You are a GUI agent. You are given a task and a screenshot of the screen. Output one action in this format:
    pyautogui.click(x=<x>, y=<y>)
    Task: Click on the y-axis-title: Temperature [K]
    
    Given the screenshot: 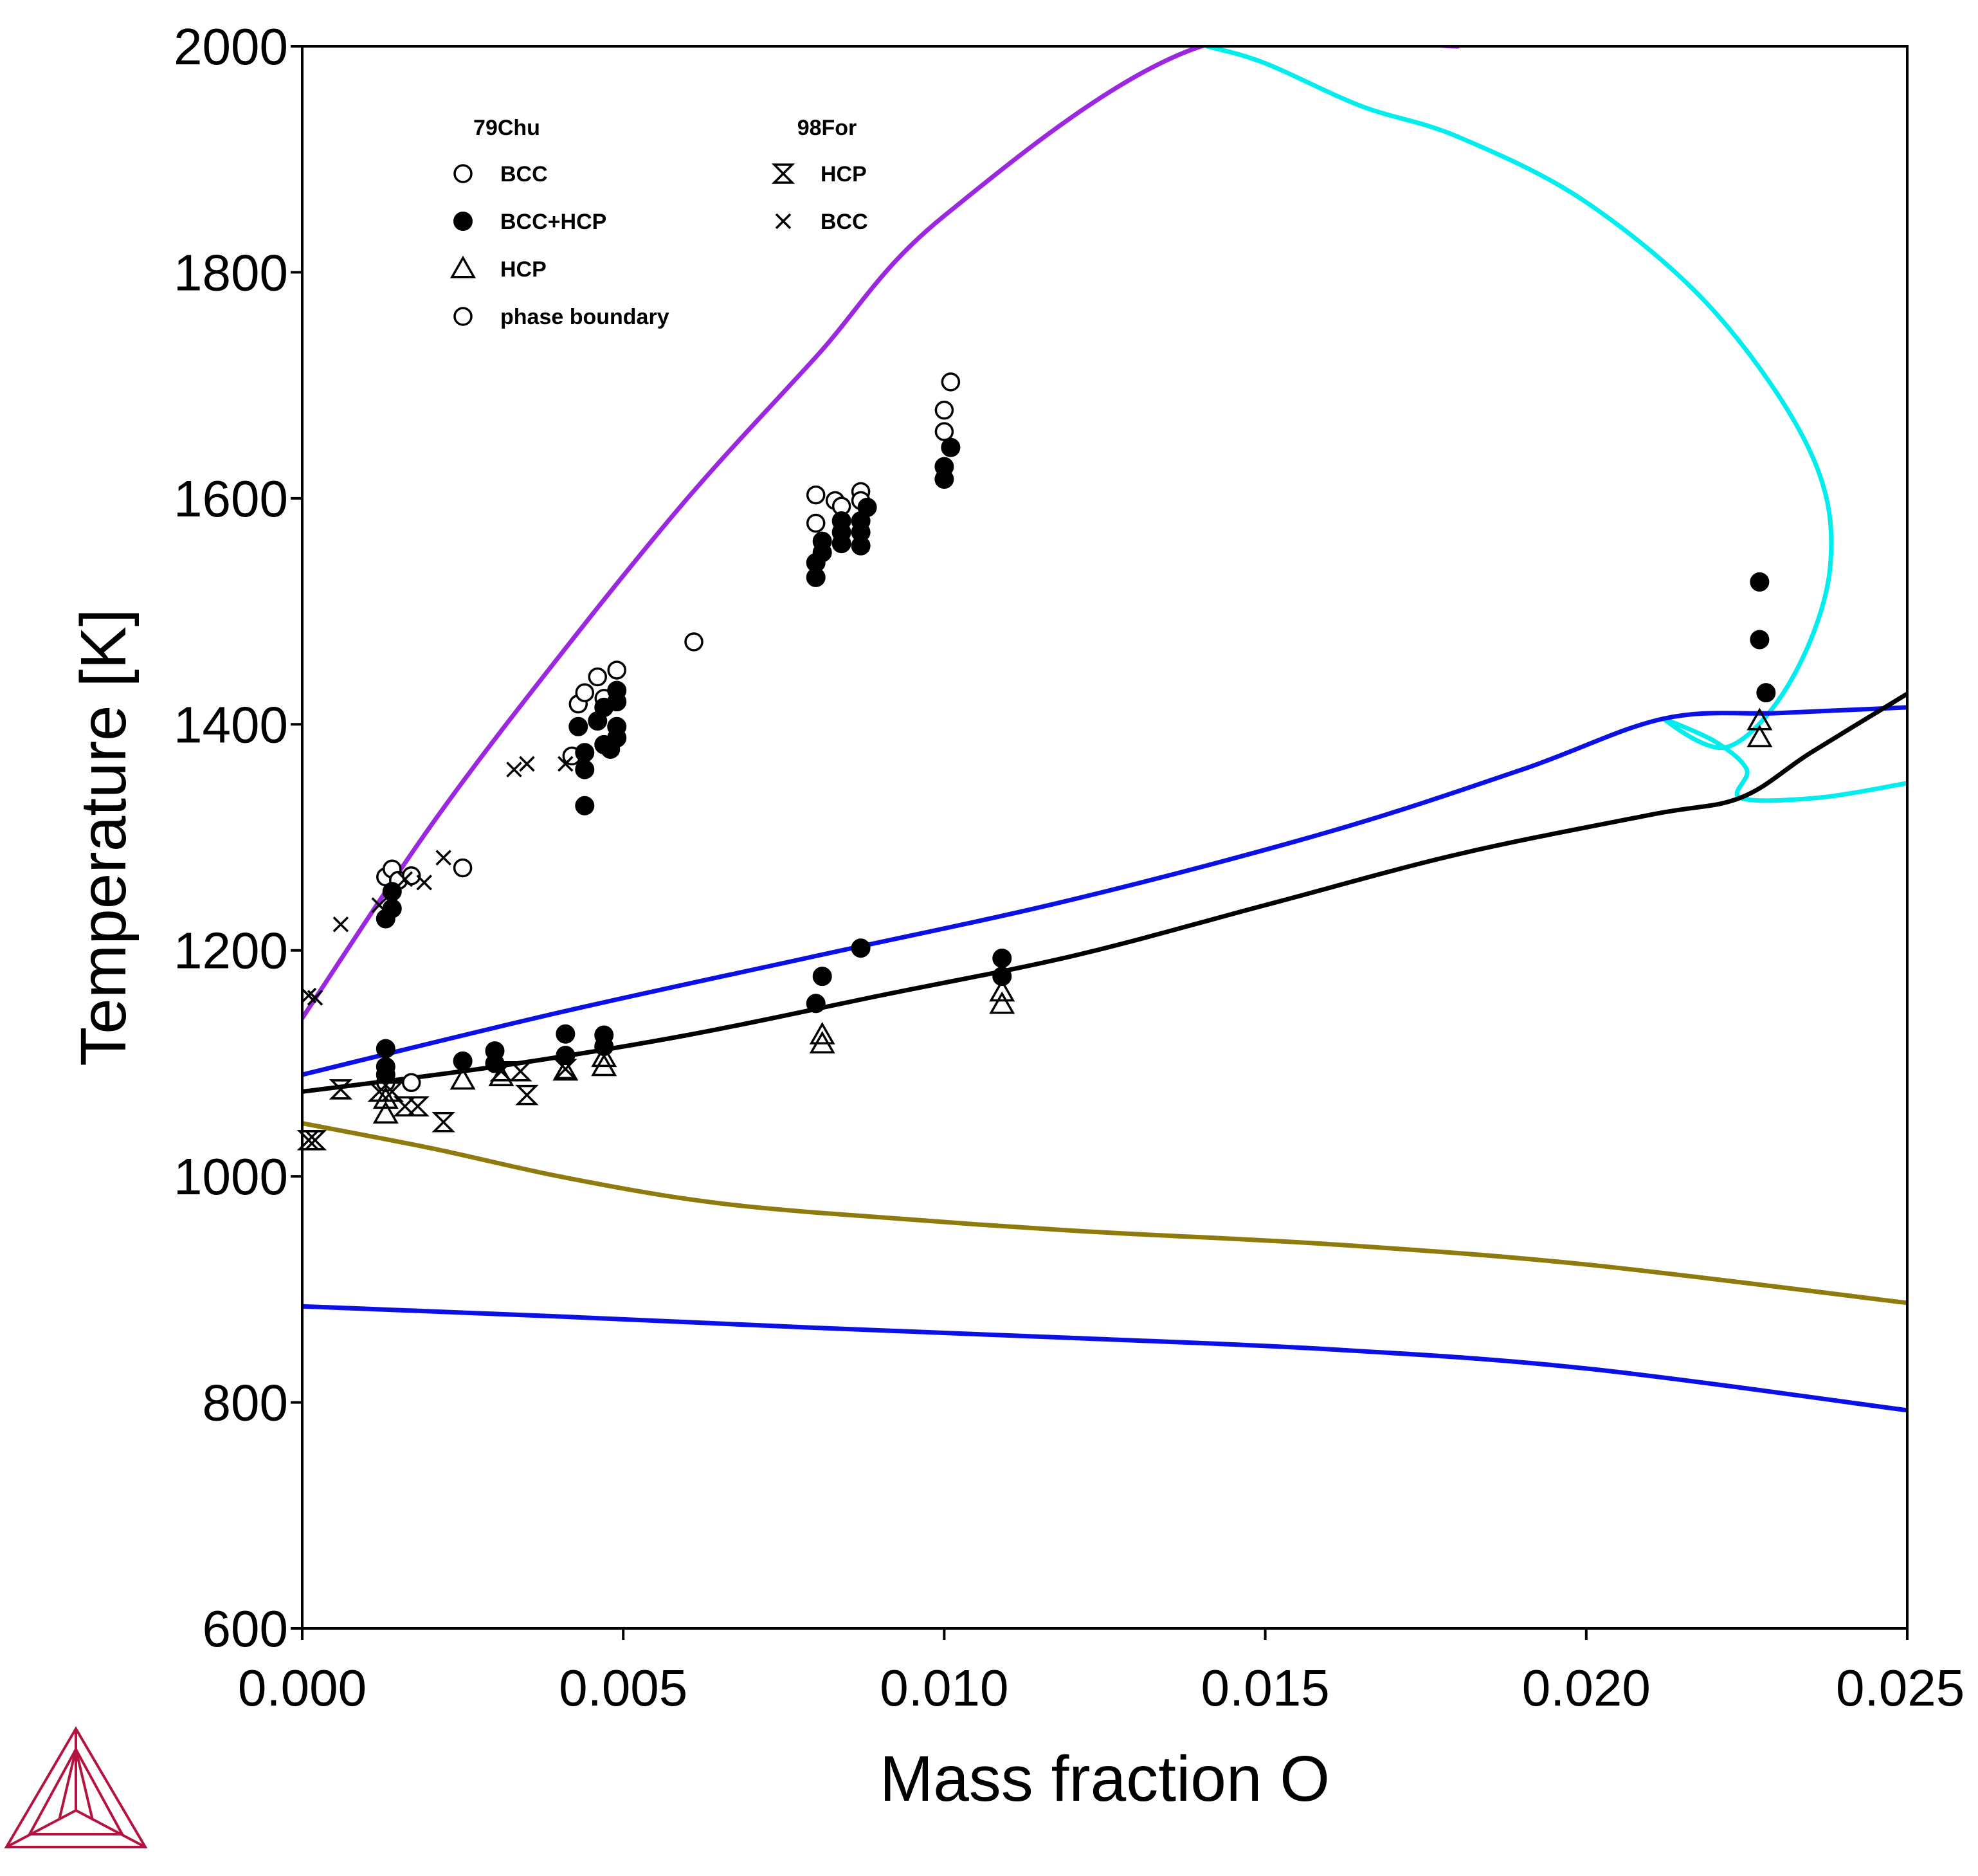 What is the action you would take?
    pyautogui.click(x=104, y=837)
    